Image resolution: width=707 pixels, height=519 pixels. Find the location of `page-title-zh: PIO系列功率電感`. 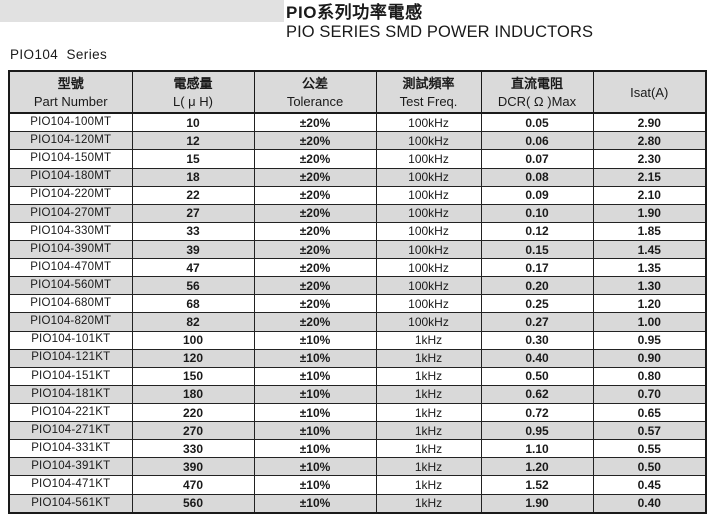

page-title-zh: PIO系列功率電感 is located at coordinates (354, 12).